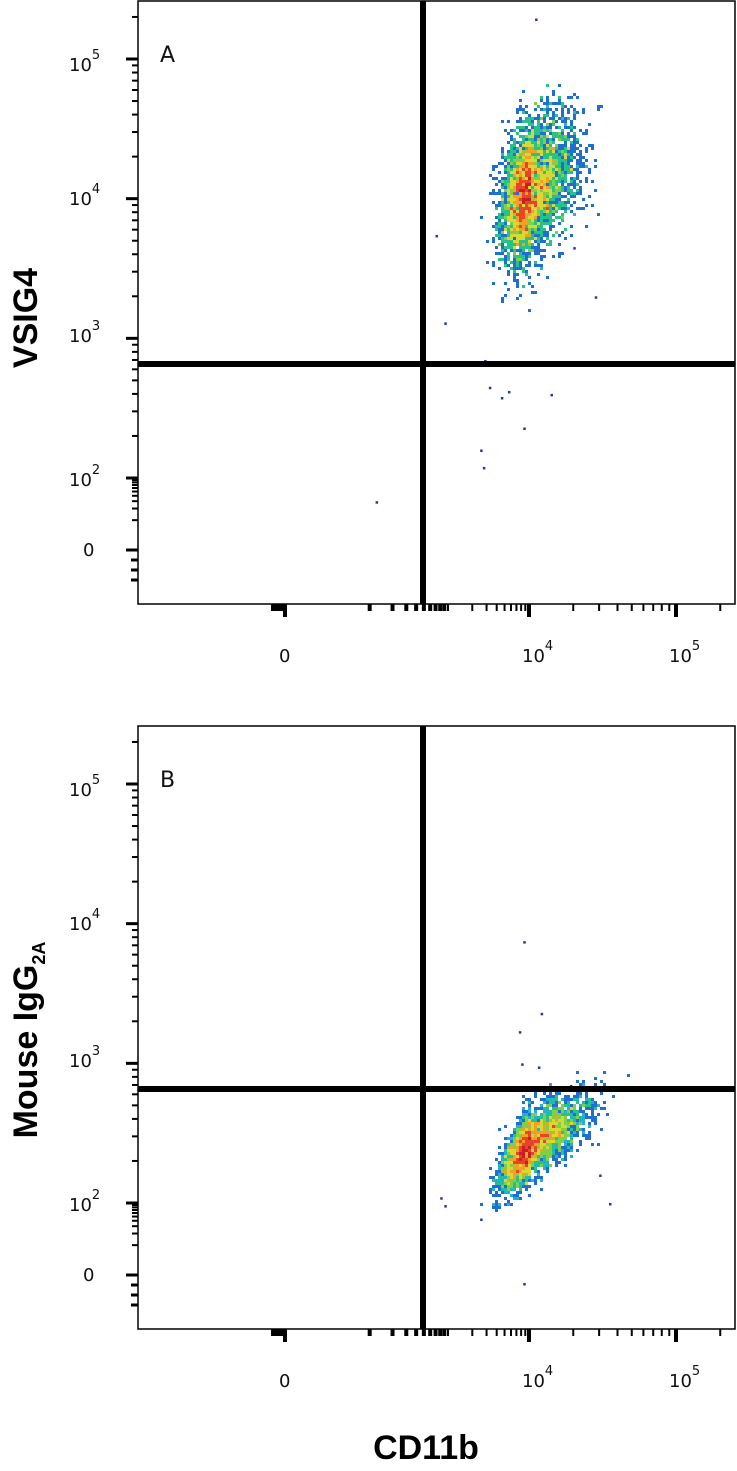 This screenshot has width=737, height=1471. I want to click on panel-a-x-tick-label-0: 0, so click(284, 656).